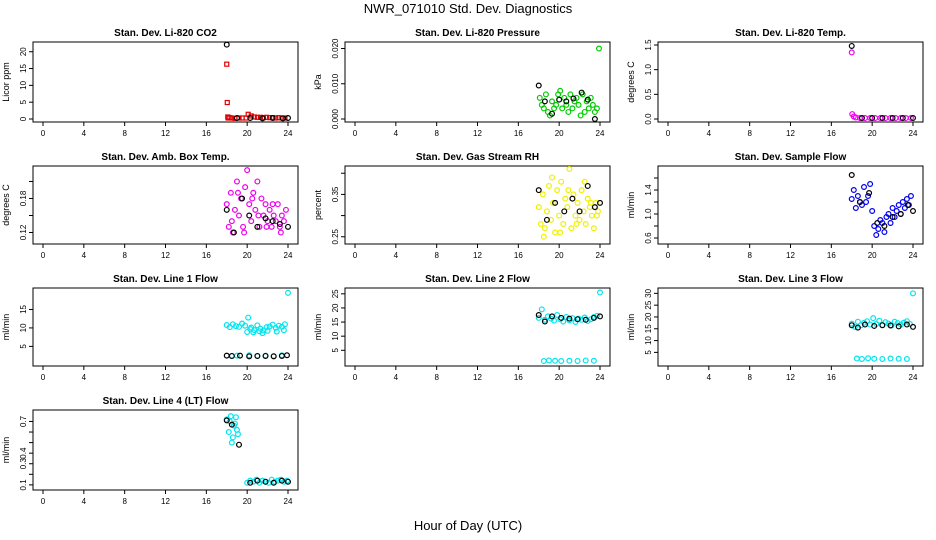 The width and height of the screenshot is (936, 540). I want to click on y-tick-label: 0.1, so click(23, 485).